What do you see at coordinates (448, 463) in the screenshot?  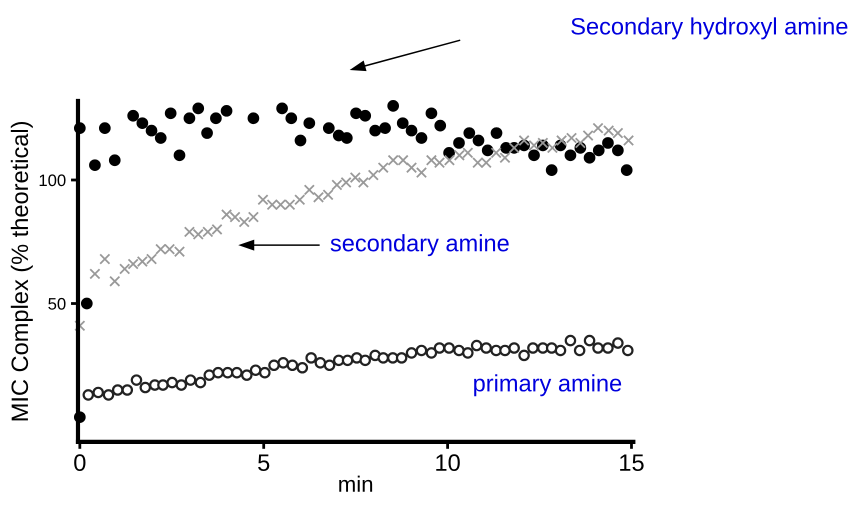 I see `x-tick-label: 10` at bounding box center [448, 463].